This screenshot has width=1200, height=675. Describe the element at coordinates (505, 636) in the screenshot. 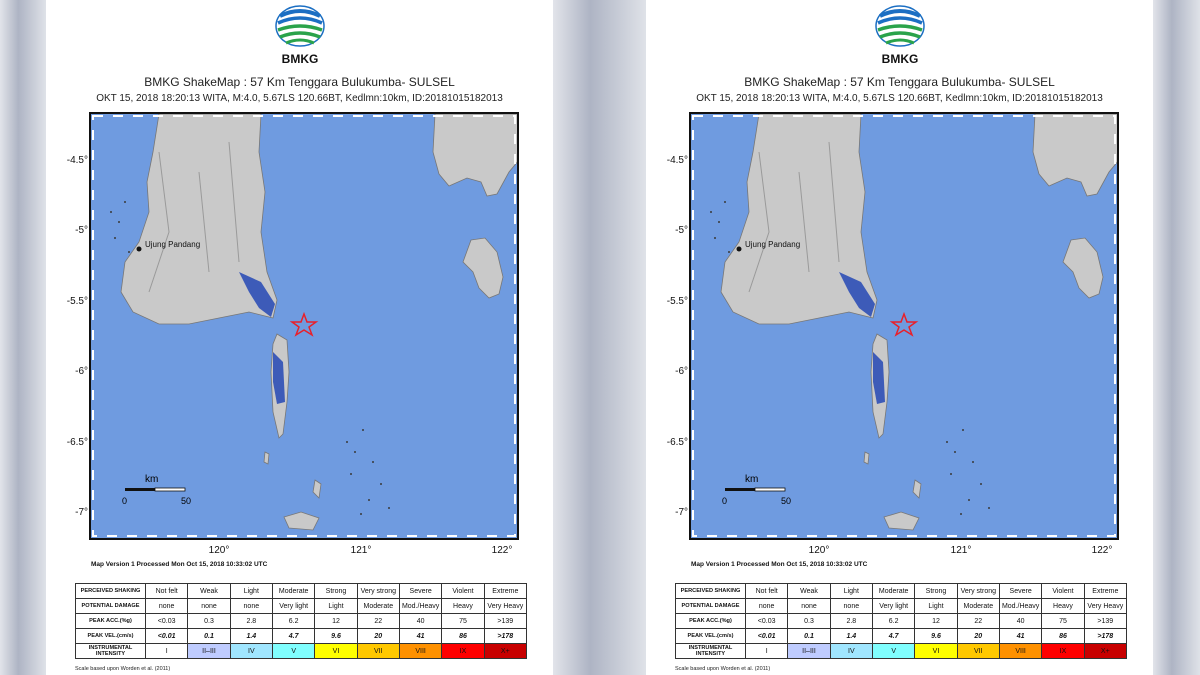

I see `legend-cell: >178` at that location.